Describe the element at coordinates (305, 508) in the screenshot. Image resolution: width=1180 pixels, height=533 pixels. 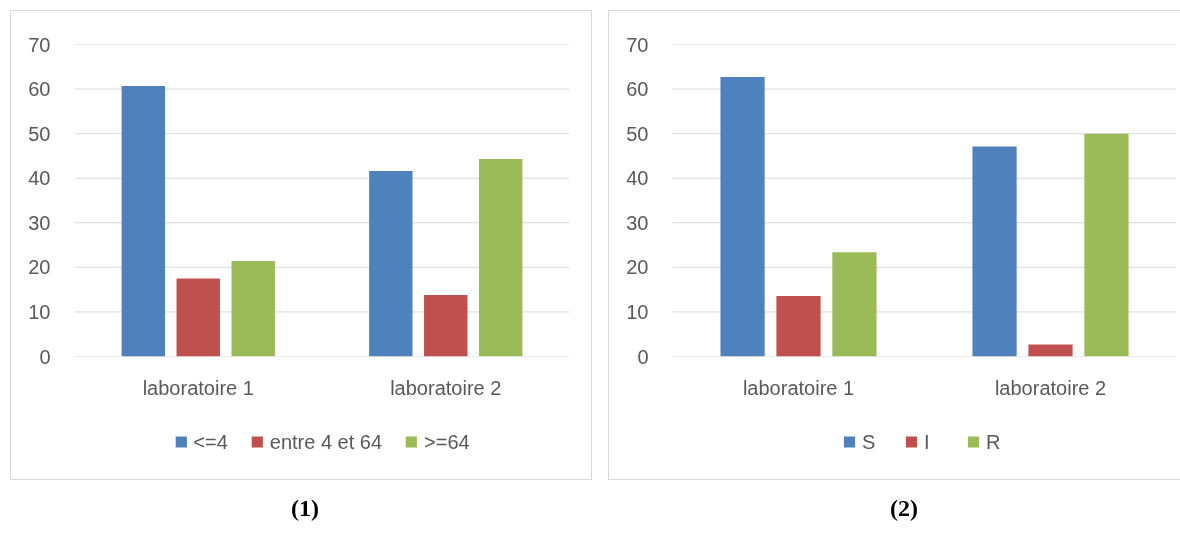
I see `text: (1)` at that location.